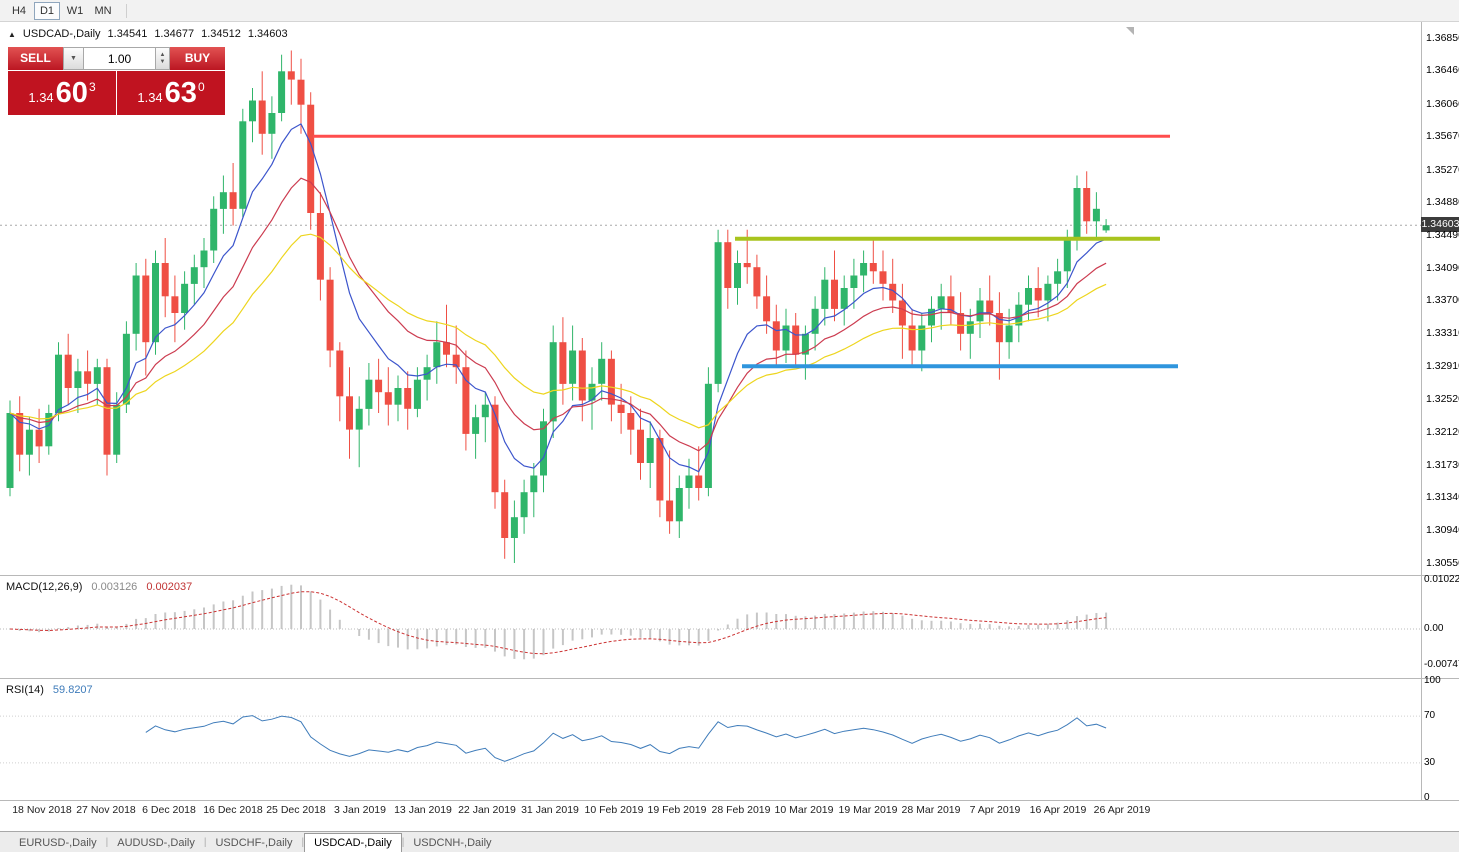 Image resolution: width=1459 pixels, height=852 pixels. What do you see at coordinates (1442, 399) in the screenshot?
I see `price-axis-label: 1.32520` at bounding box center [1442, 399].